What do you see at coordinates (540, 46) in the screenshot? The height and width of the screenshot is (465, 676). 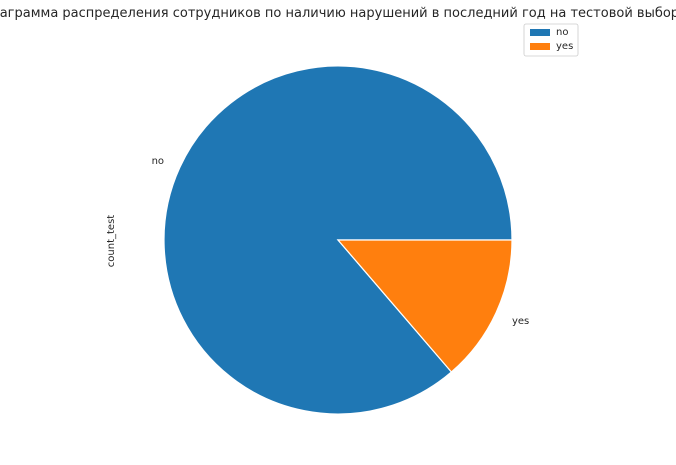 I see `legend-swatch-yes` at bounding box center [540, 46].